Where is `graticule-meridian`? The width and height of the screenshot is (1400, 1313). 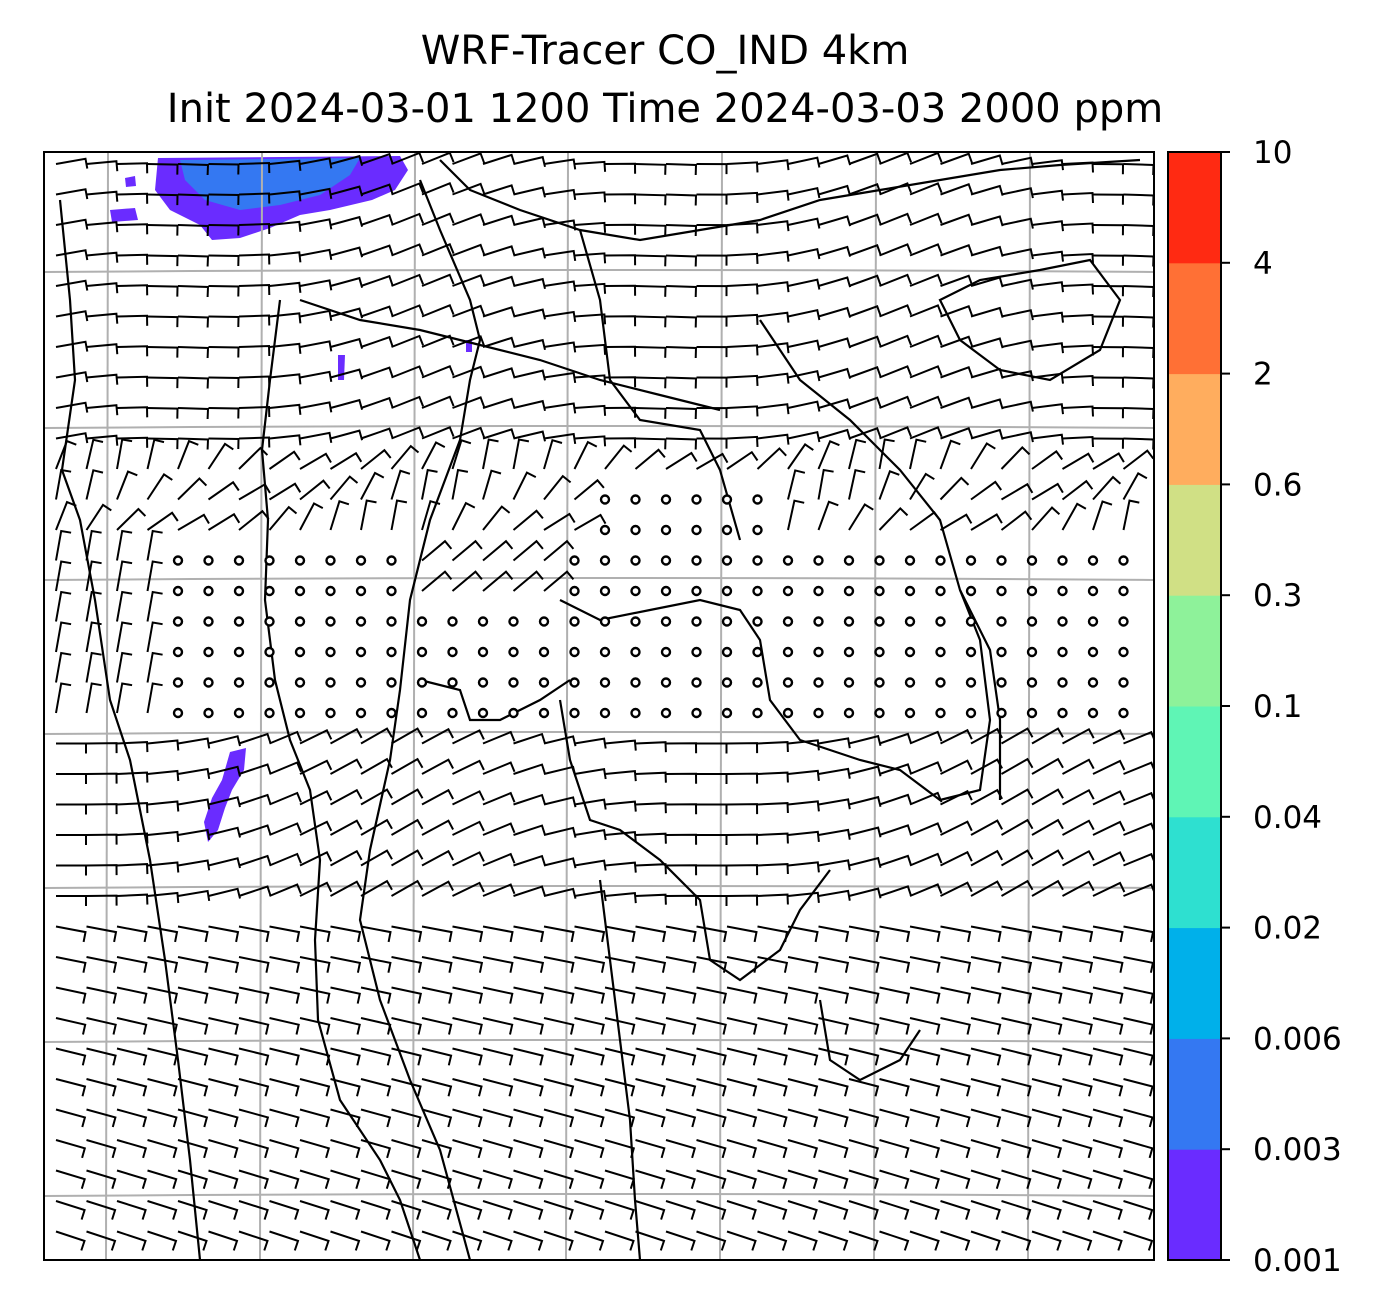 graticule-meridian is located at coordinates (721, 706).